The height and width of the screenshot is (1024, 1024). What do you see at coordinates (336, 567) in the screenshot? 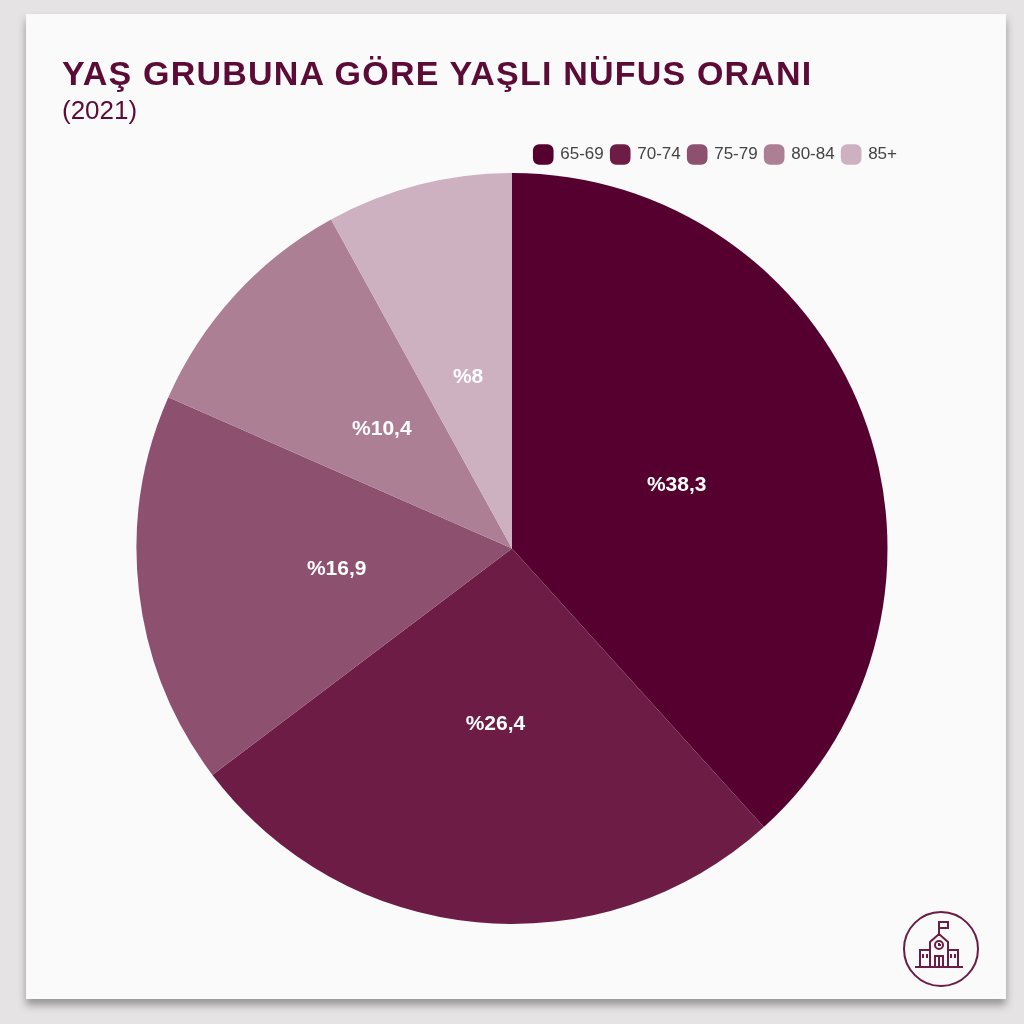
I see `data-label: %16,9` at bounding box center [336, 567].